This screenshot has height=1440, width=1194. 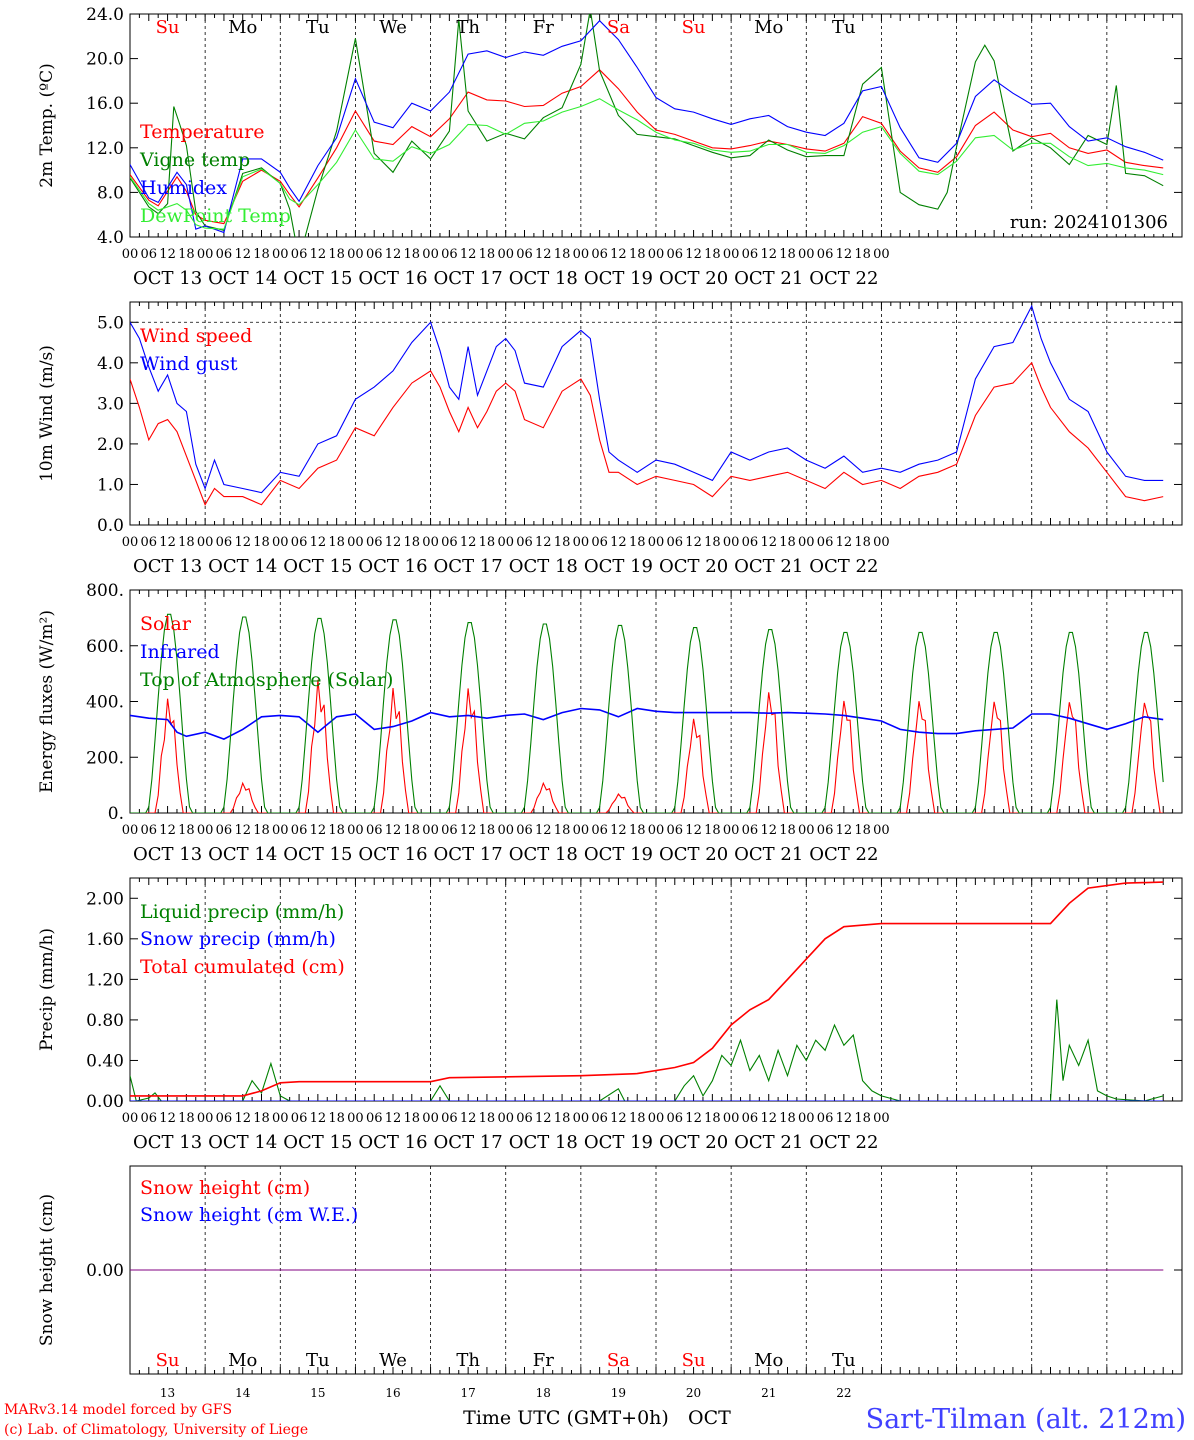 What do you see at coordinates (243, 1393) in the screenshot?
I see `day-number: 14` at bounding box center [243, 1393].